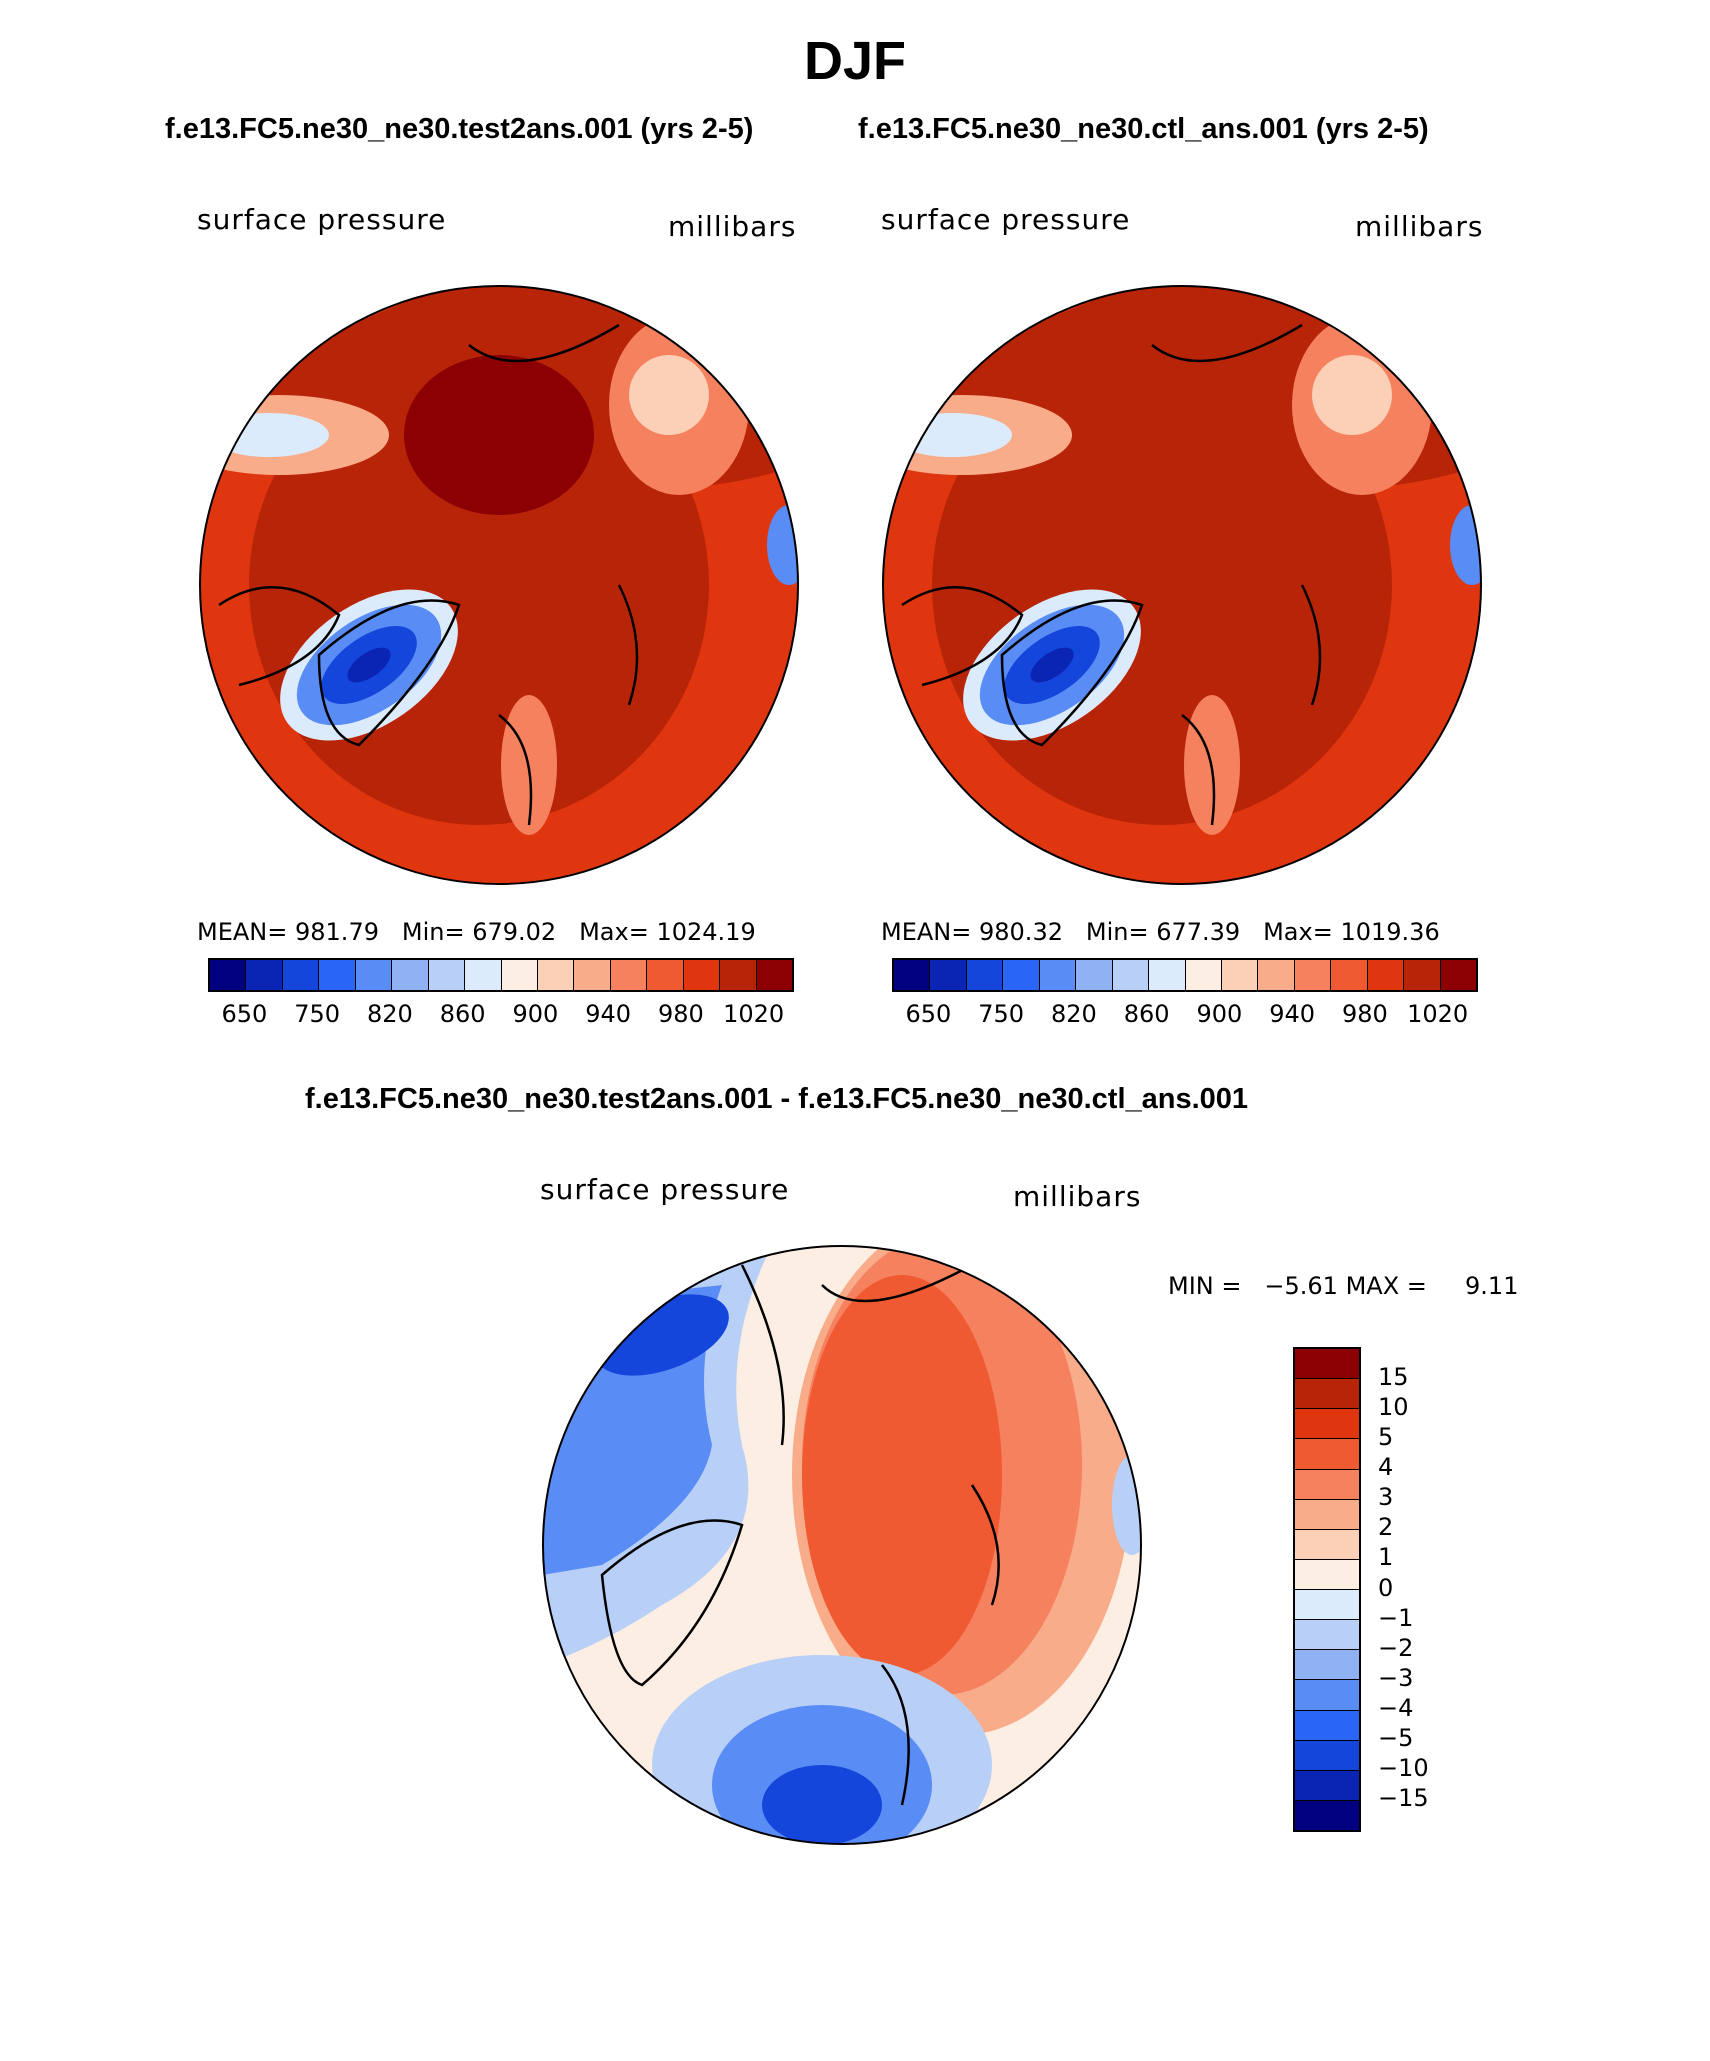 The image size is (1710, 2061). What do you see at coordinates (854, 61) in the screenshot?
I see `figure-title: DJF` at bounding box center [854, 61].